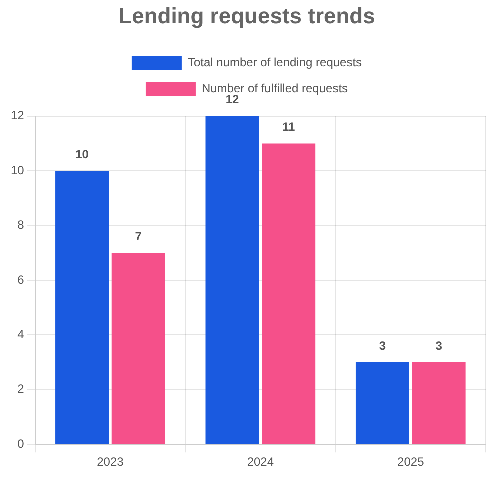 The height and width of the screenshot is (477, 500). I want to click on y-tick-label: 12, so click(17, 115).